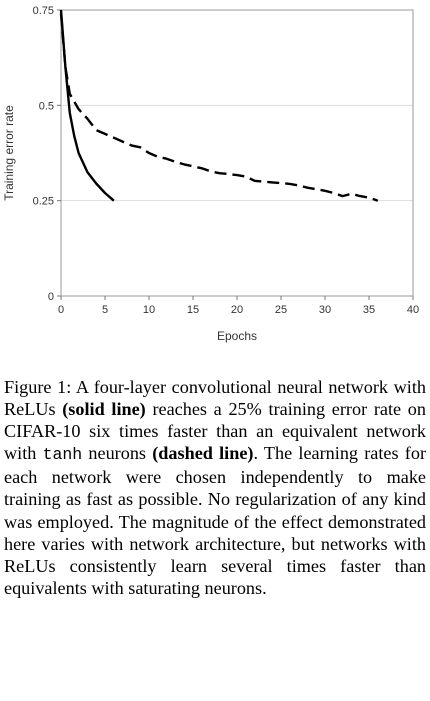 The height and width of the screenshot is (701, 430). I want to click on caption-bold-solid: (solid line), so click(104, 409).